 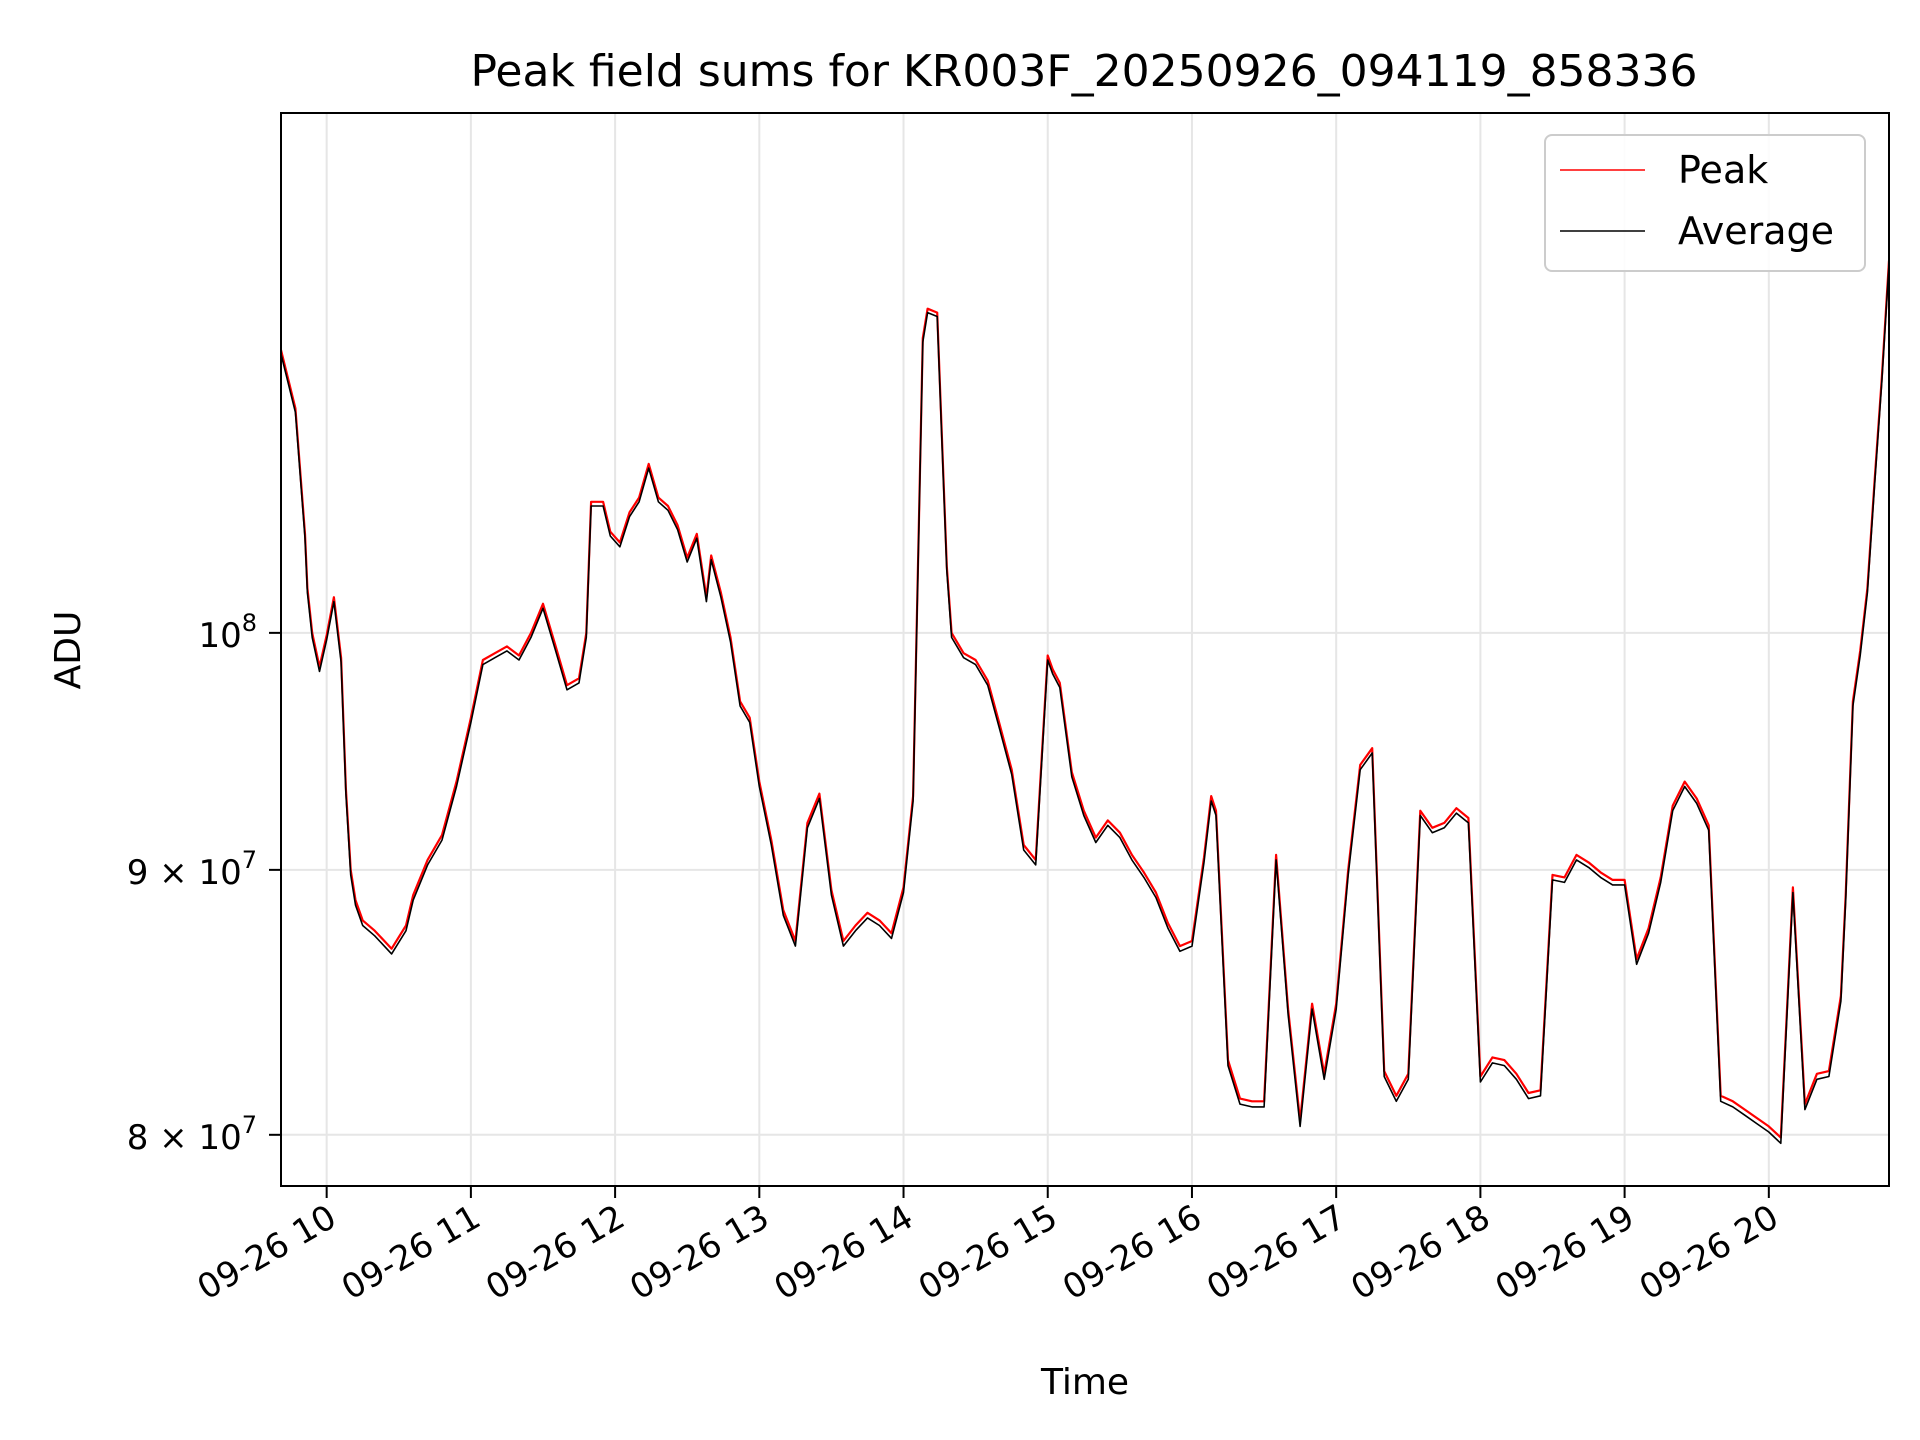 I want to click on legend-box, so click(x=1705, y=203).